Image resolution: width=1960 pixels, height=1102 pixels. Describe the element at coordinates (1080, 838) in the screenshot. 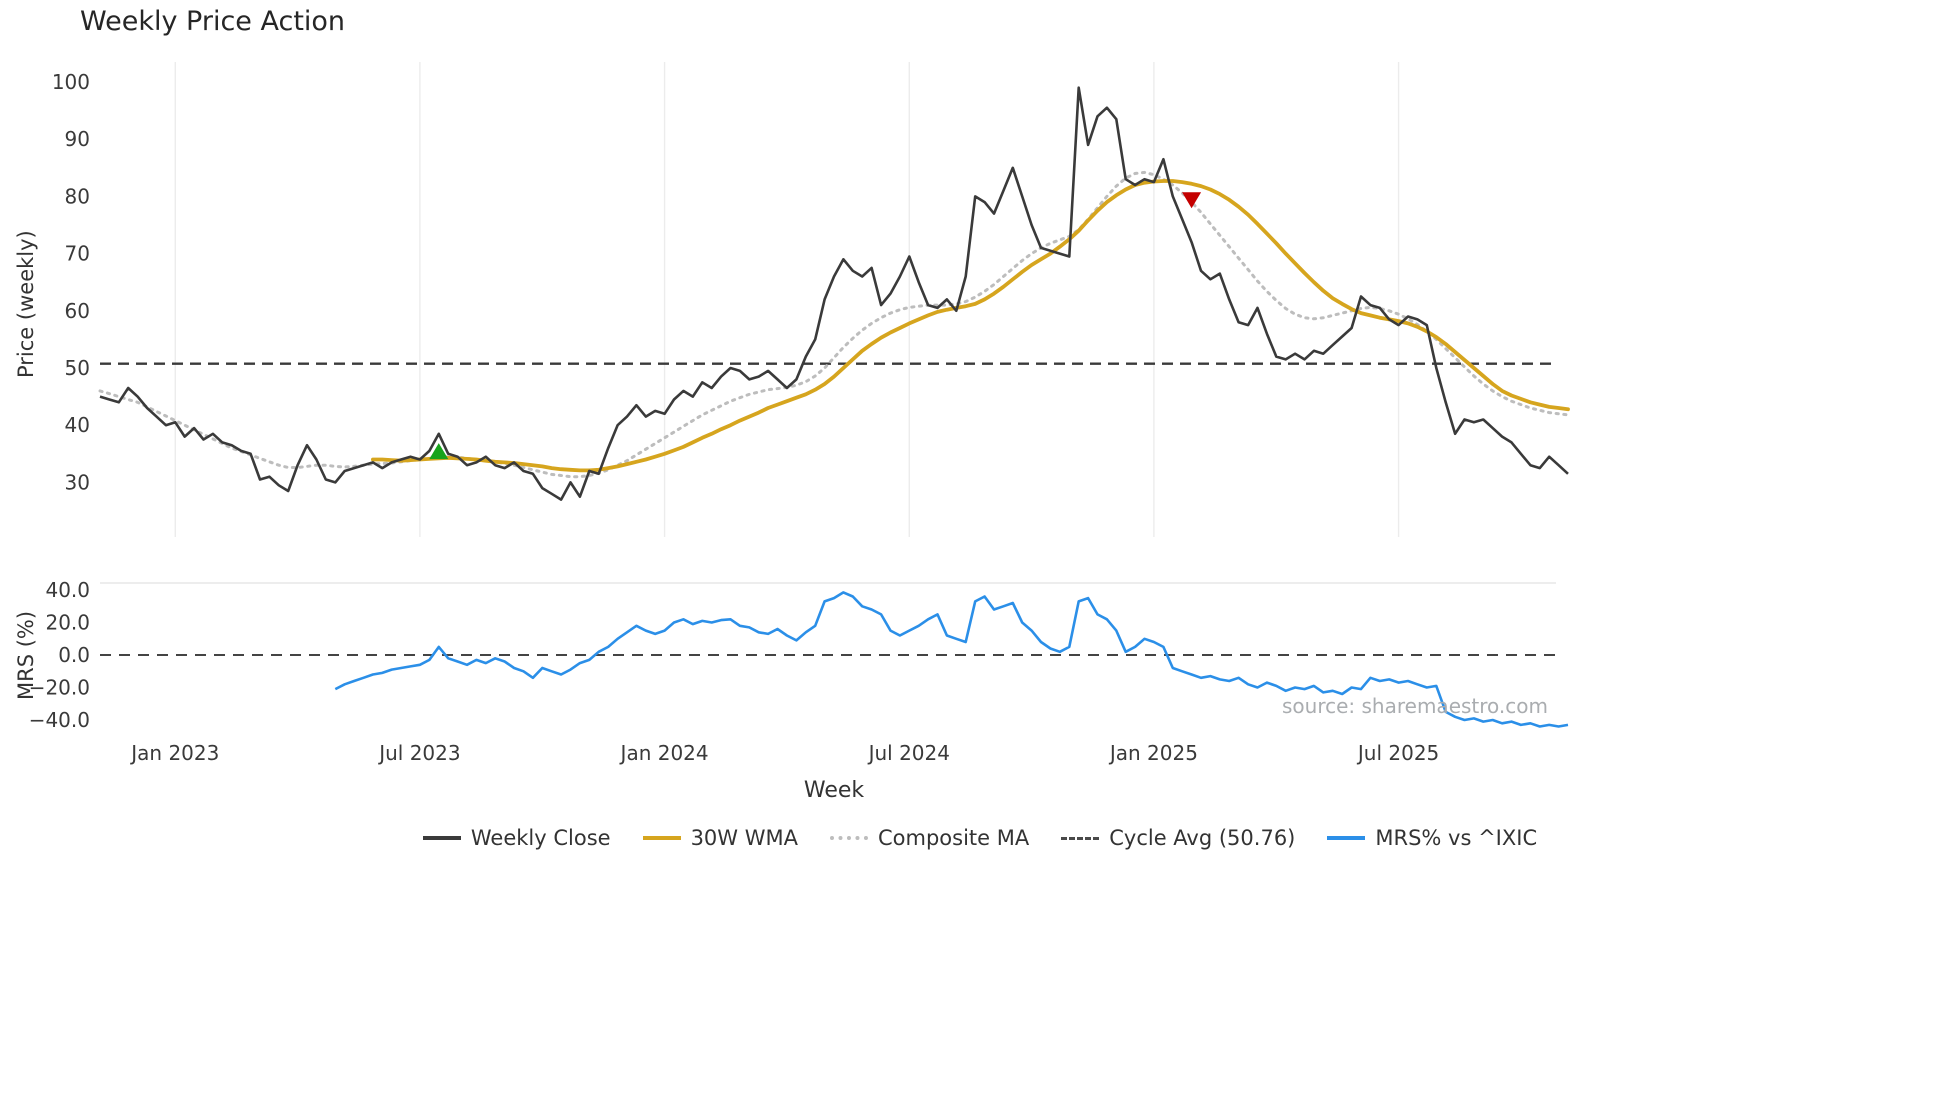

I see `cycle-avg-swatch-icon` at that location.